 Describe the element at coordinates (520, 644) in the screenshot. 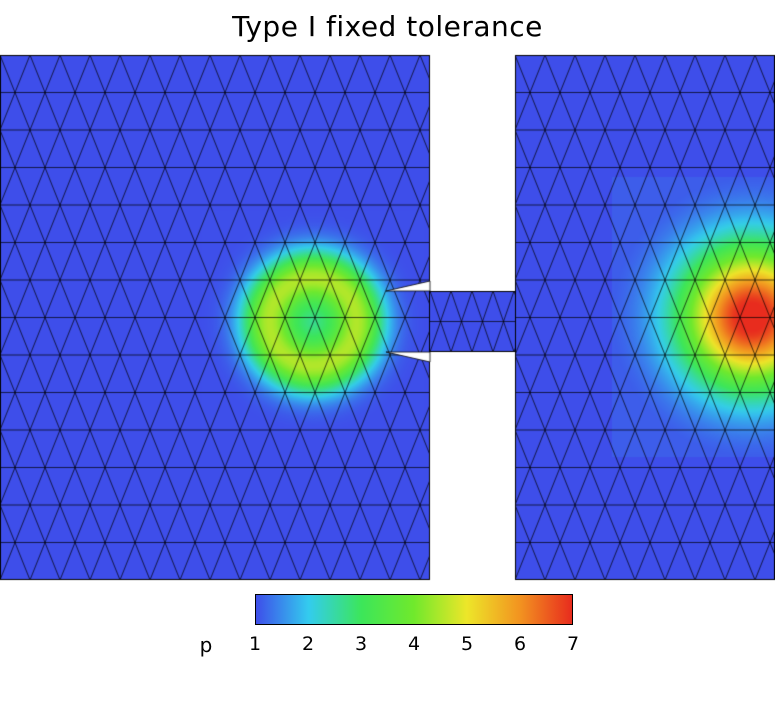

I see `colorbar-tick-label: 6` at that location.